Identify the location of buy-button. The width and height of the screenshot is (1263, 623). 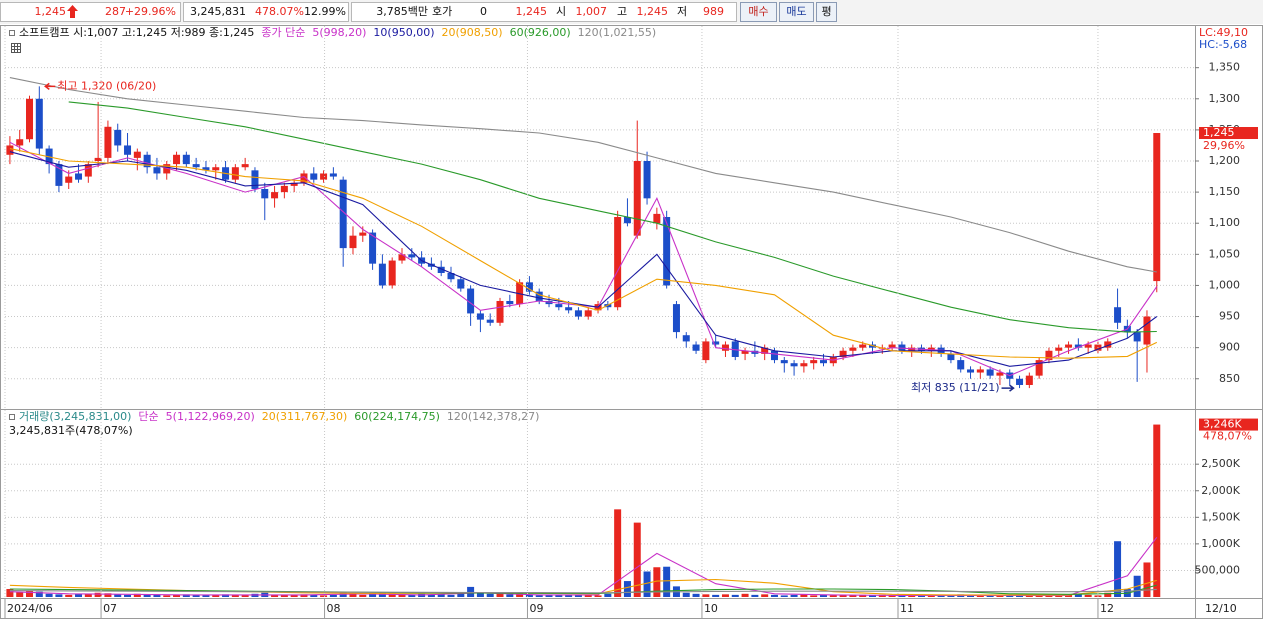
(758, 12).